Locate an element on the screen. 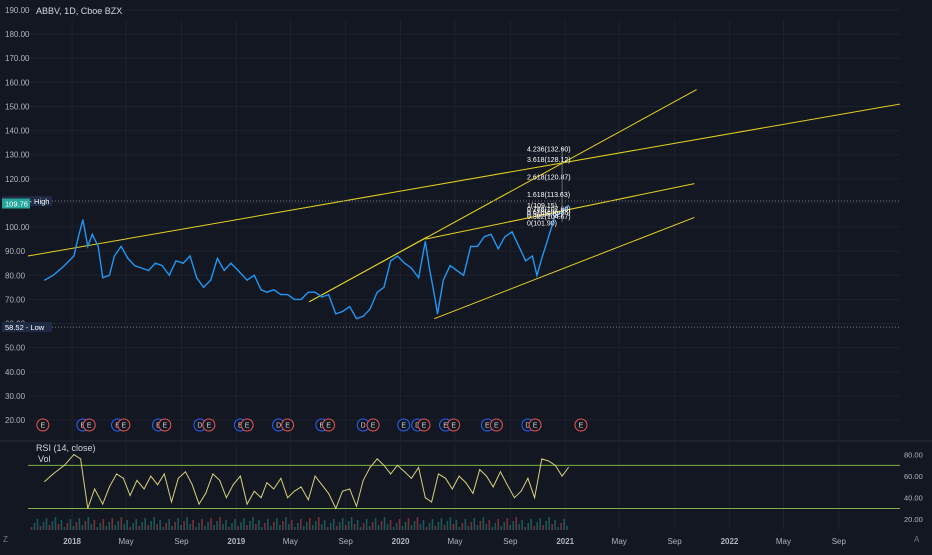  fib-level-label: 2.618(120.87) is located at coordinates (549, 178).